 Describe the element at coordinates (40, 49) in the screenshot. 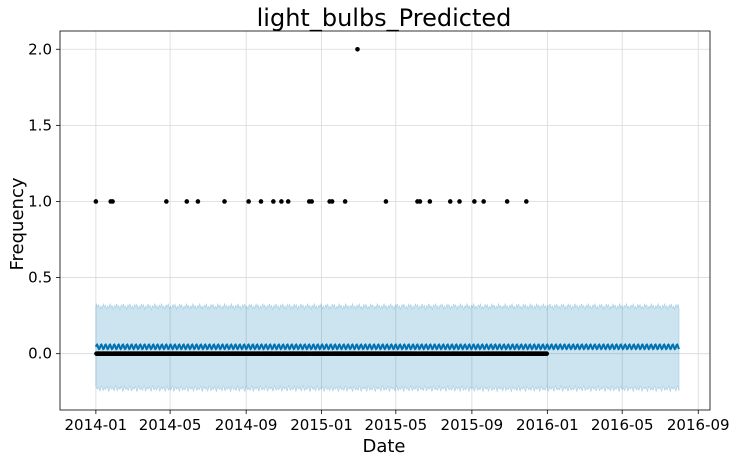

I see `y-tick-label: 2.0` at that location.